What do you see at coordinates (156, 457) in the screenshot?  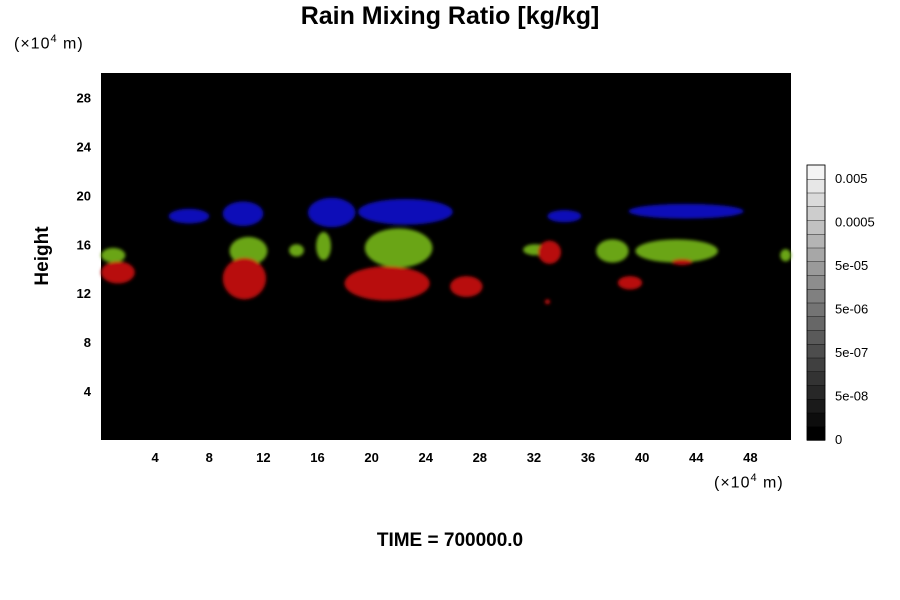 I see `x-tick-label: 4` at bounding box center [156, 457].